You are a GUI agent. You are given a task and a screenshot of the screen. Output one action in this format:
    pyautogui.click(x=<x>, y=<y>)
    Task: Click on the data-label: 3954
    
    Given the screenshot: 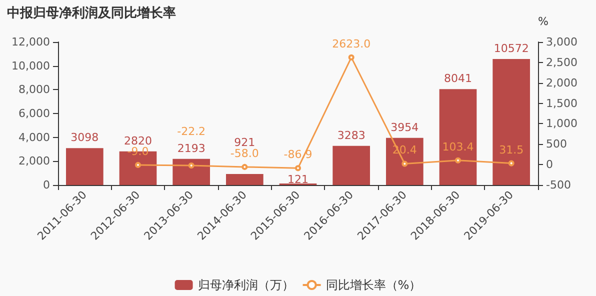 What is the action you would take?
    pyautogui.click(x=404, y=127)
    